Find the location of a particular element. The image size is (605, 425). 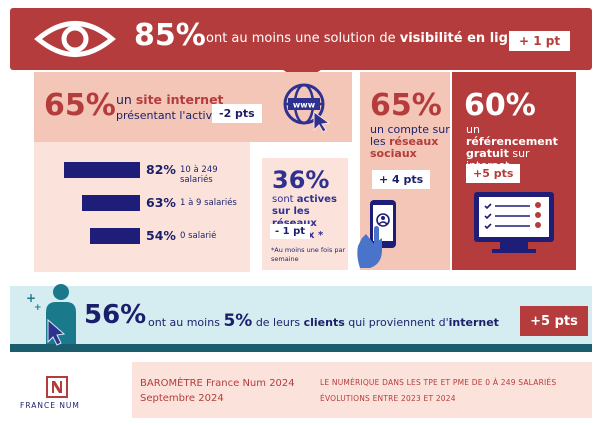

clients-band-strip is located at coordinates (301, 348).